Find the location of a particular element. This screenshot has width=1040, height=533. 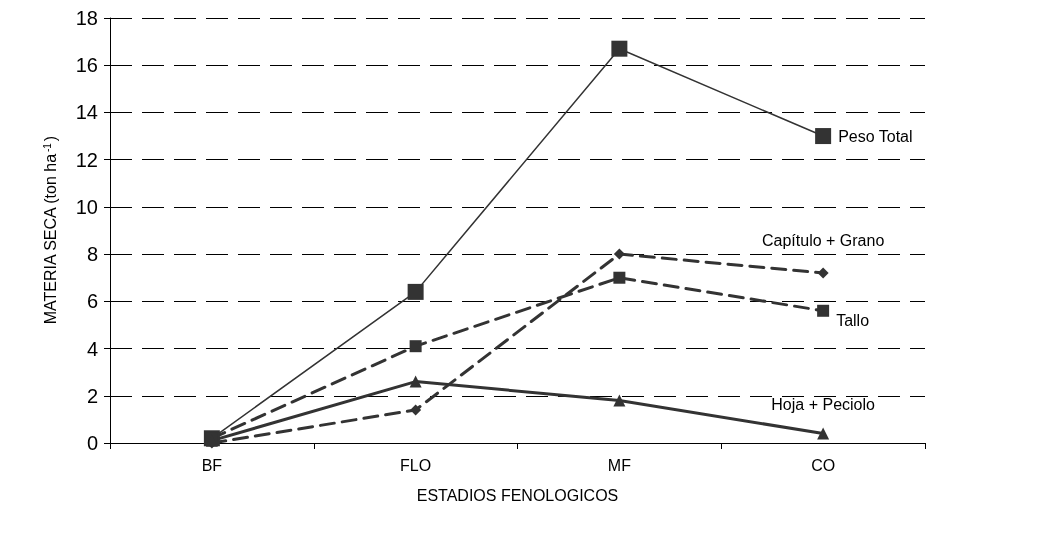

y-tick-label: 12 is located at coordinates (86, 159).